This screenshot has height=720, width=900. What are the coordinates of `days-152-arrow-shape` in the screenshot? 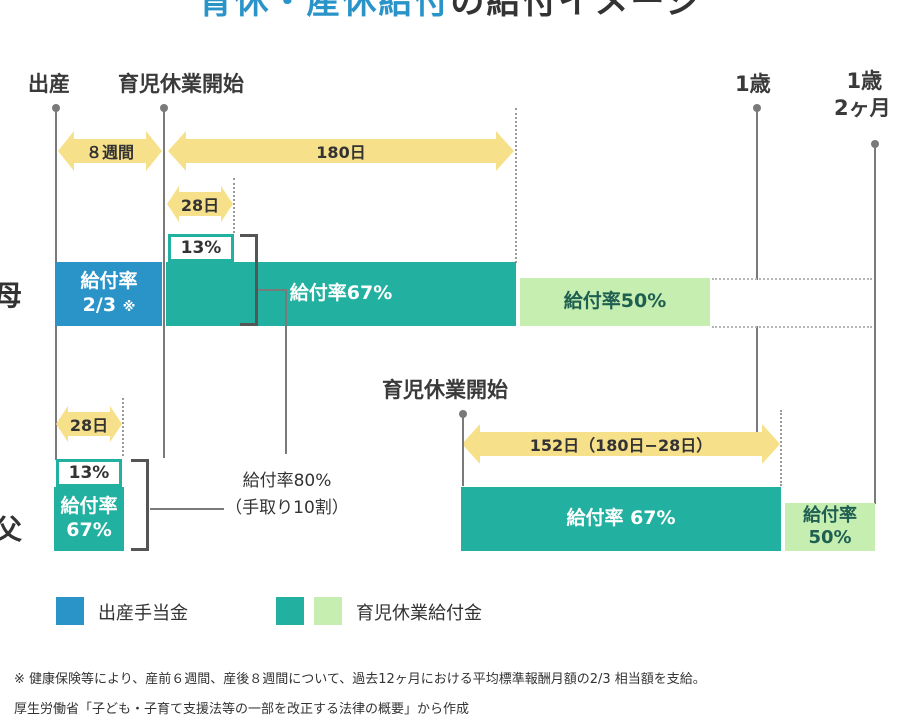 It's located at (621, 444).